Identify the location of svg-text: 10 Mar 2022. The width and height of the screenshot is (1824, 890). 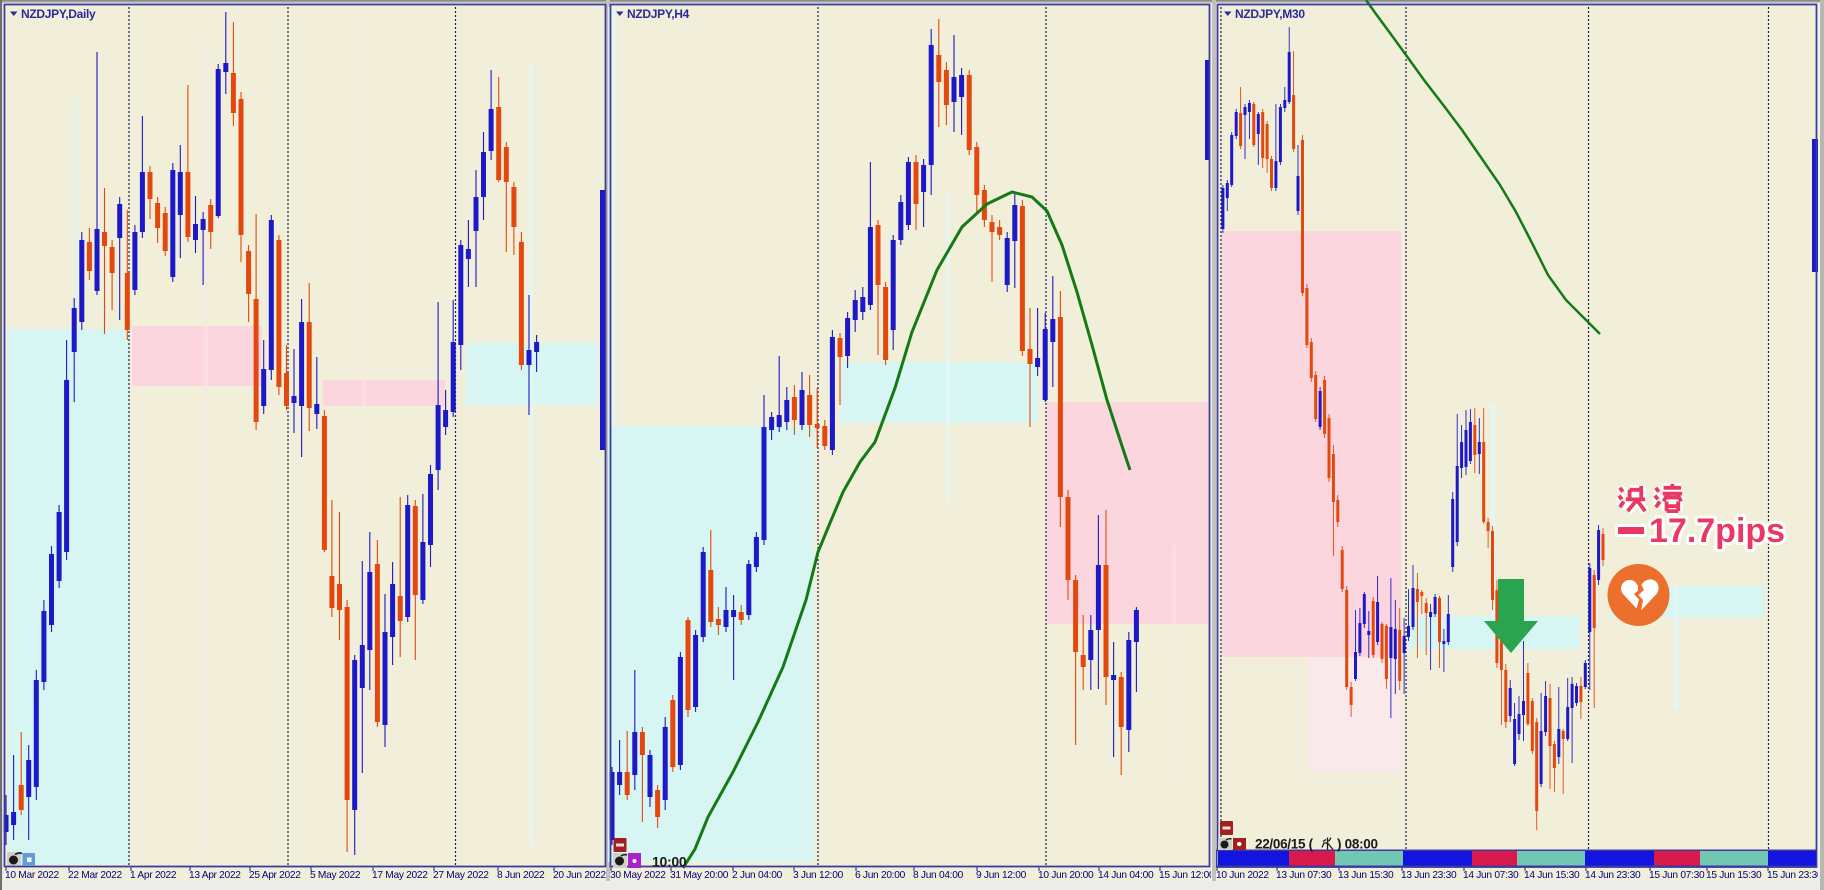
(32, 875).